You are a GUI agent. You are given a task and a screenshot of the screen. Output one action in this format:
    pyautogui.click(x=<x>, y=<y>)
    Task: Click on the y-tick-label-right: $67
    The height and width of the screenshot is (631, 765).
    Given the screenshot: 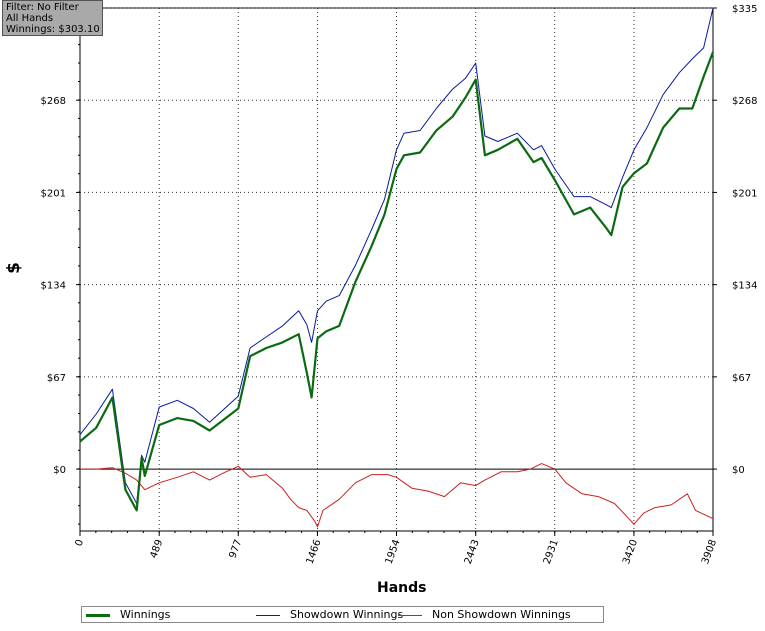 What is the action you would take?
    pyautogui.click(x=741, y=378)
    